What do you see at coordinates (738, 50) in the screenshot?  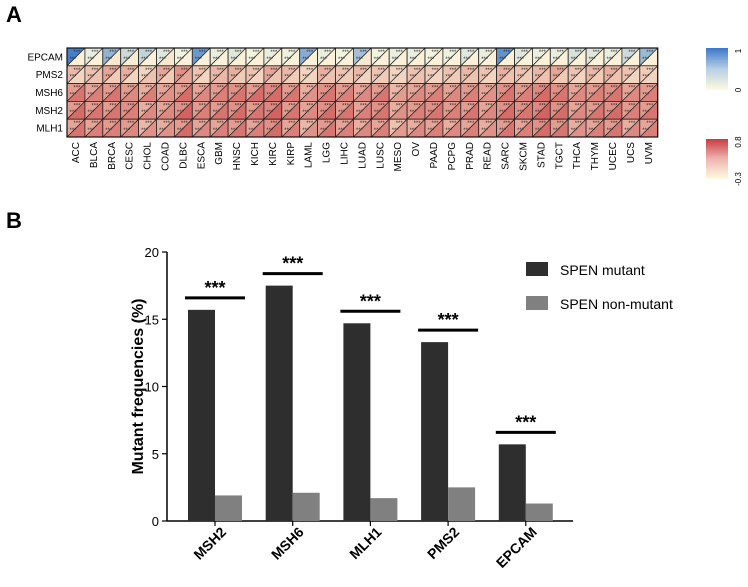 I see `colorbar-tick-label: 1` at bounding box center [738, 50].